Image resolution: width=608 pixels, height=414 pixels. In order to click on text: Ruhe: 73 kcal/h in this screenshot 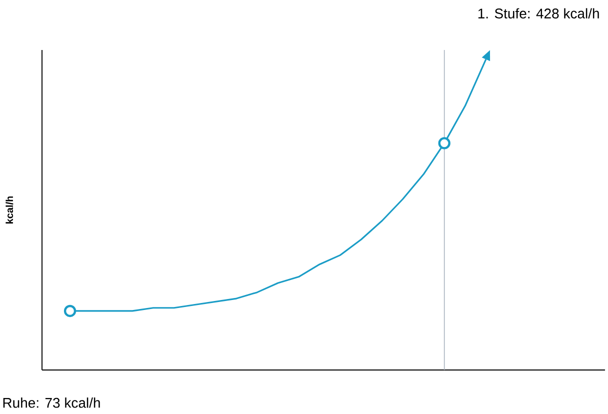, I will do `click(51, 403)`.